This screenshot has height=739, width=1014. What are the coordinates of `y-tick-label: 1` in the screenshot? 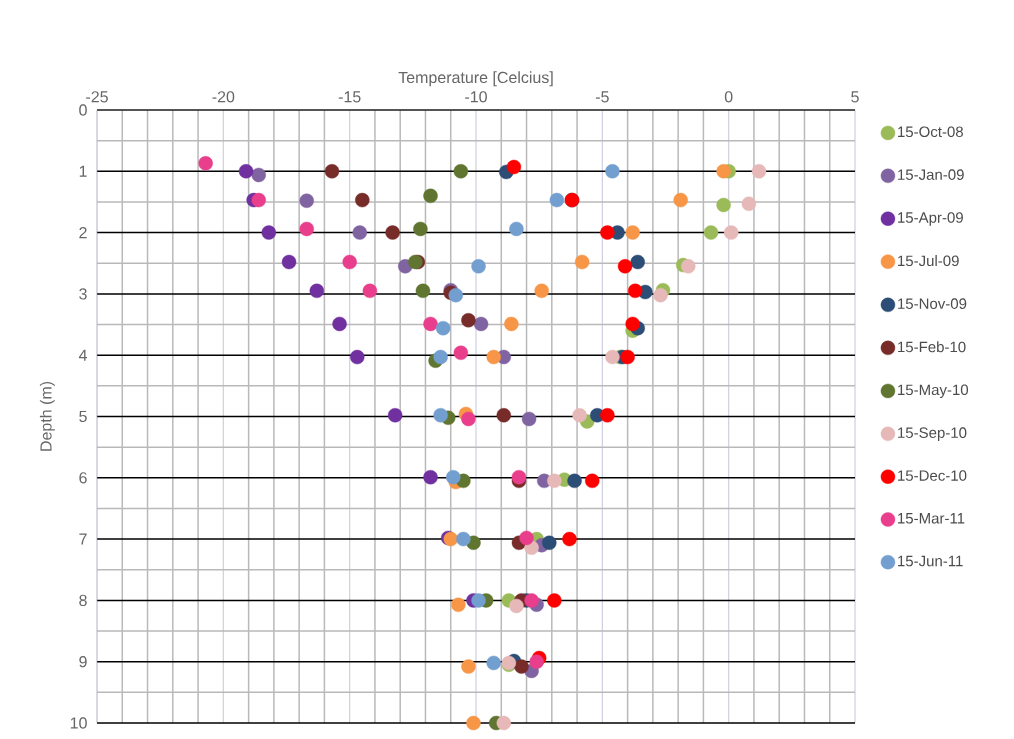 It's located at (83, 171).